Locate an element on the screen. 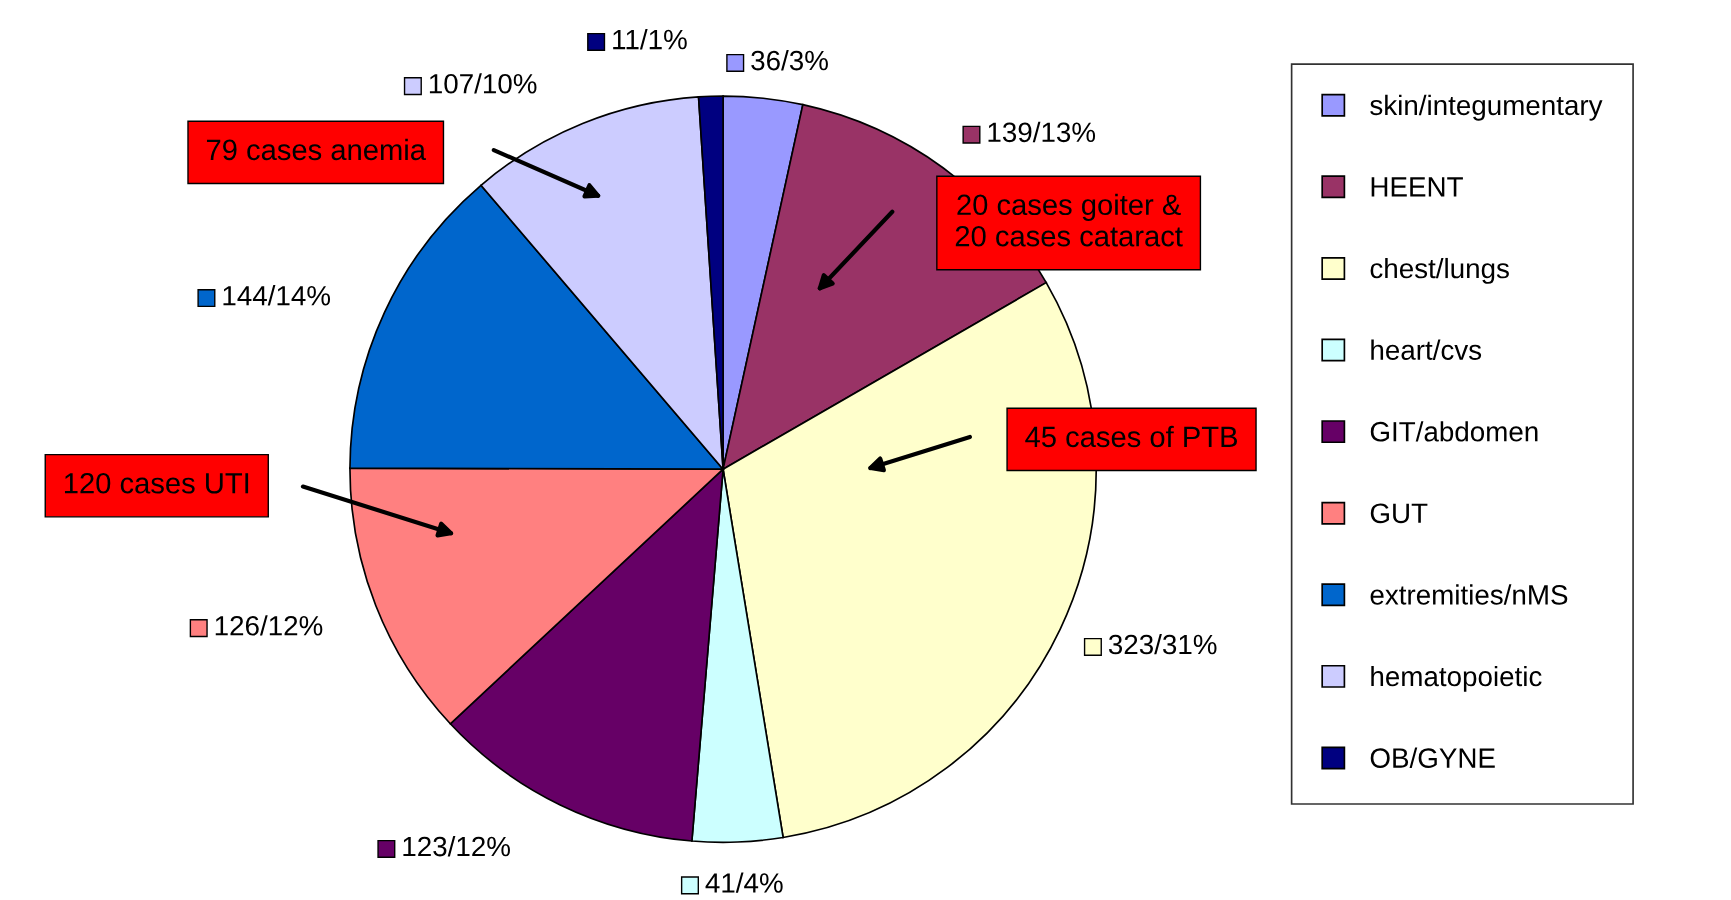 Image resolution: width=1731 pixels, height=900 pixels. legend-label: OB/GYNE is located at coordinates (1432, 757).